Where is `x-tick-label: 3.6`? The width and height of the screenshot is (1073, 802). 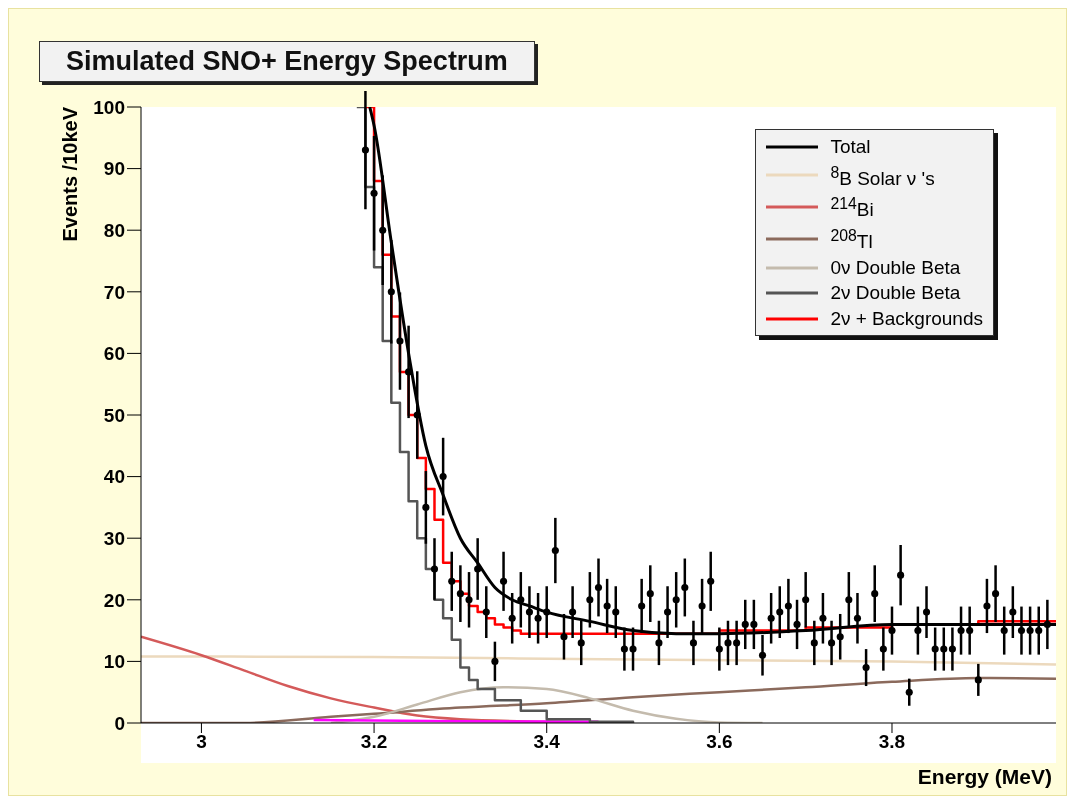
x-tick-label: 3.6 is located at coordinates (719, 742).